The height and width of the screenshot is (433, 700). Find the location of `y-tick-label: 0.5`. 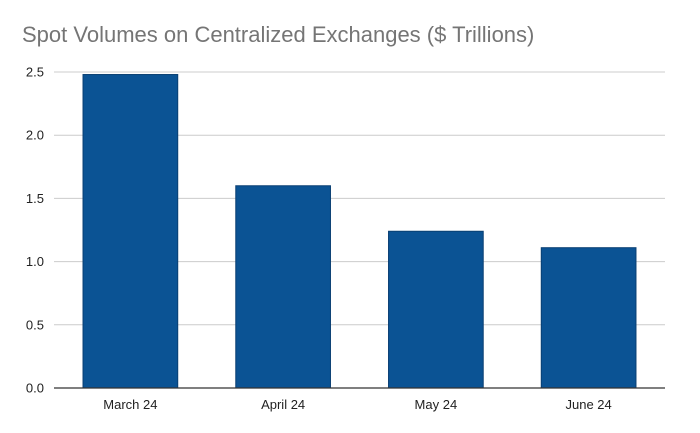

y-tick-label: 0.5 is located at coordinates (35, 324).